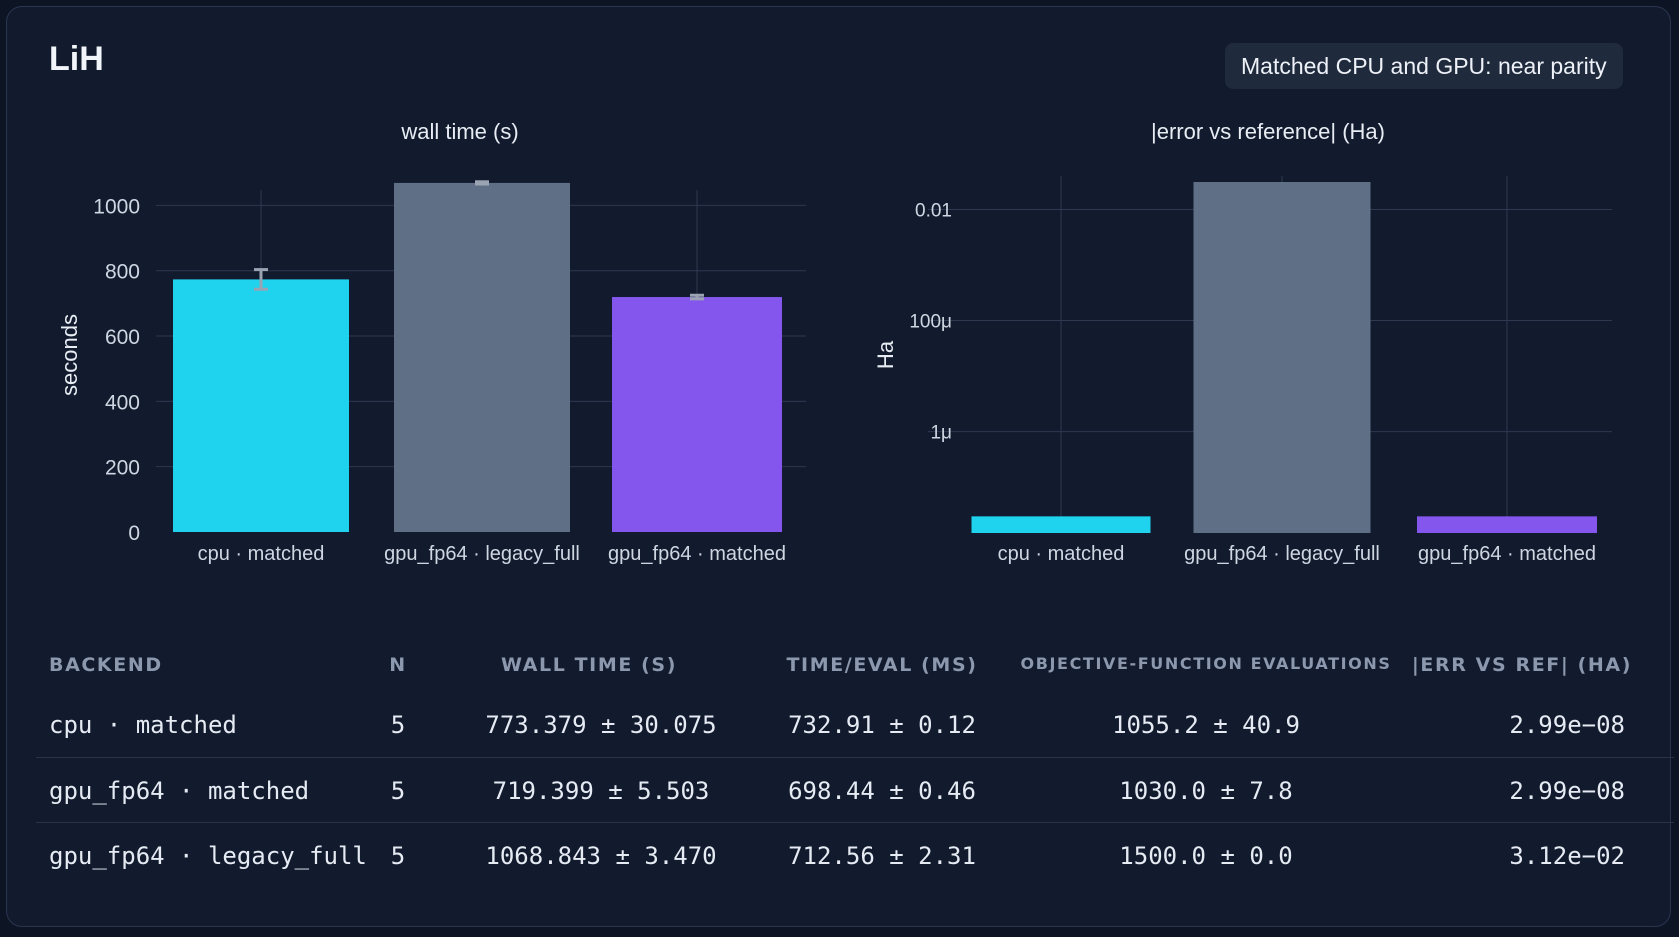 This screenshot has height=937, width=1679. I want to click on table-header-col-wall-time: WALL TIME (S), so click(589, 665).